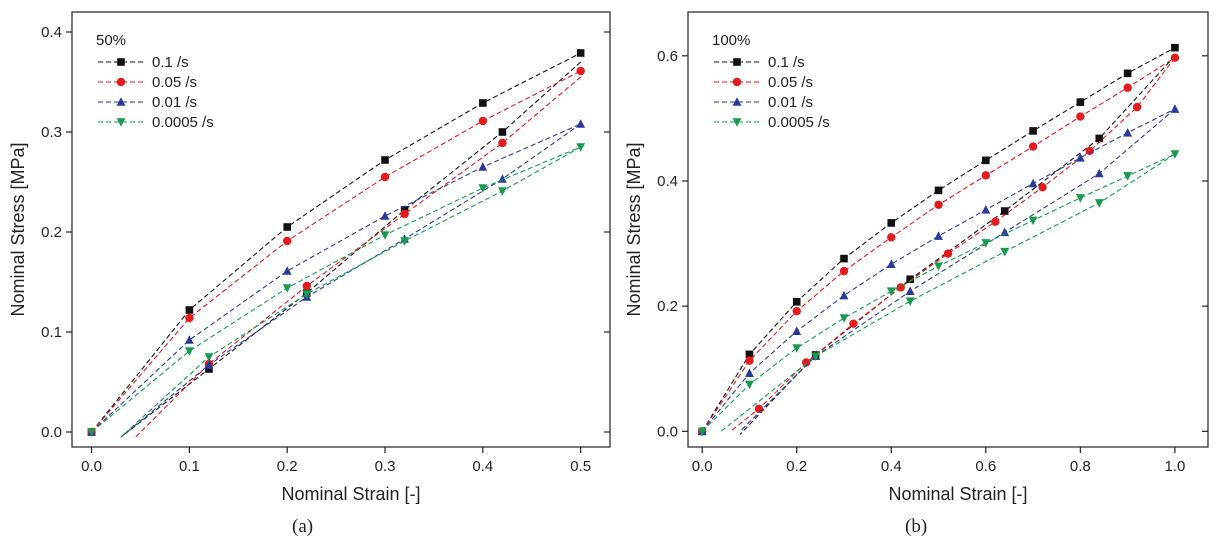 This screenshot has height=552, width=1225. What do you see at coordinates (702, 466) in the screenshot?
I see `x-tick-label: 0.0` at bounding box center [702, 466].